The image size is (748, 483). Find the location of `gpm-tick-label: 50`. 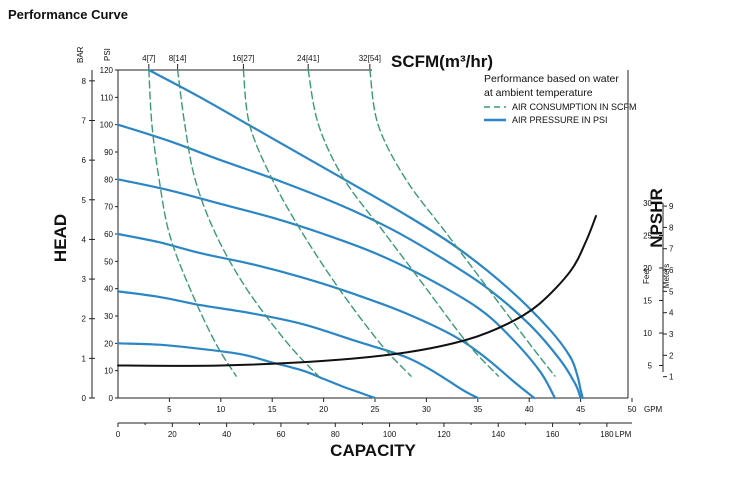

gpm-tick-label: 50 is located at coordinates (632, 409).